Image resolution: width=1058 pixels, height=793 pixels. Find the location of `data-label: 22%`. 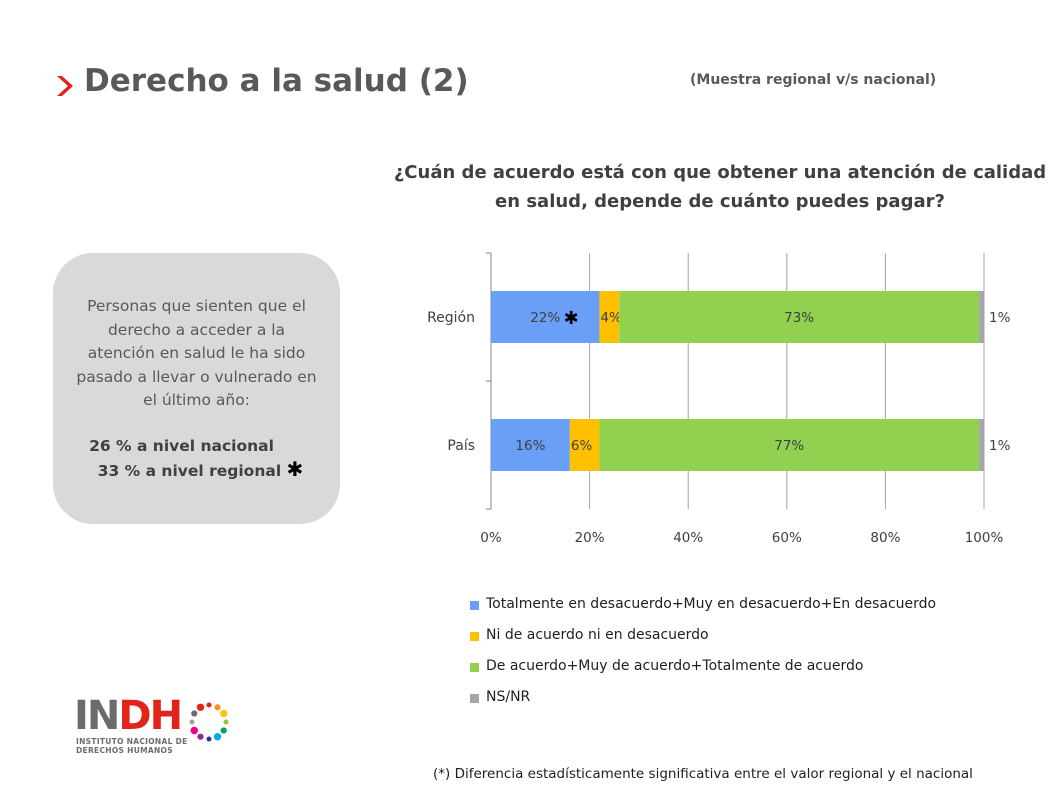

data-label: 22% is located at coordinates (545, 318).